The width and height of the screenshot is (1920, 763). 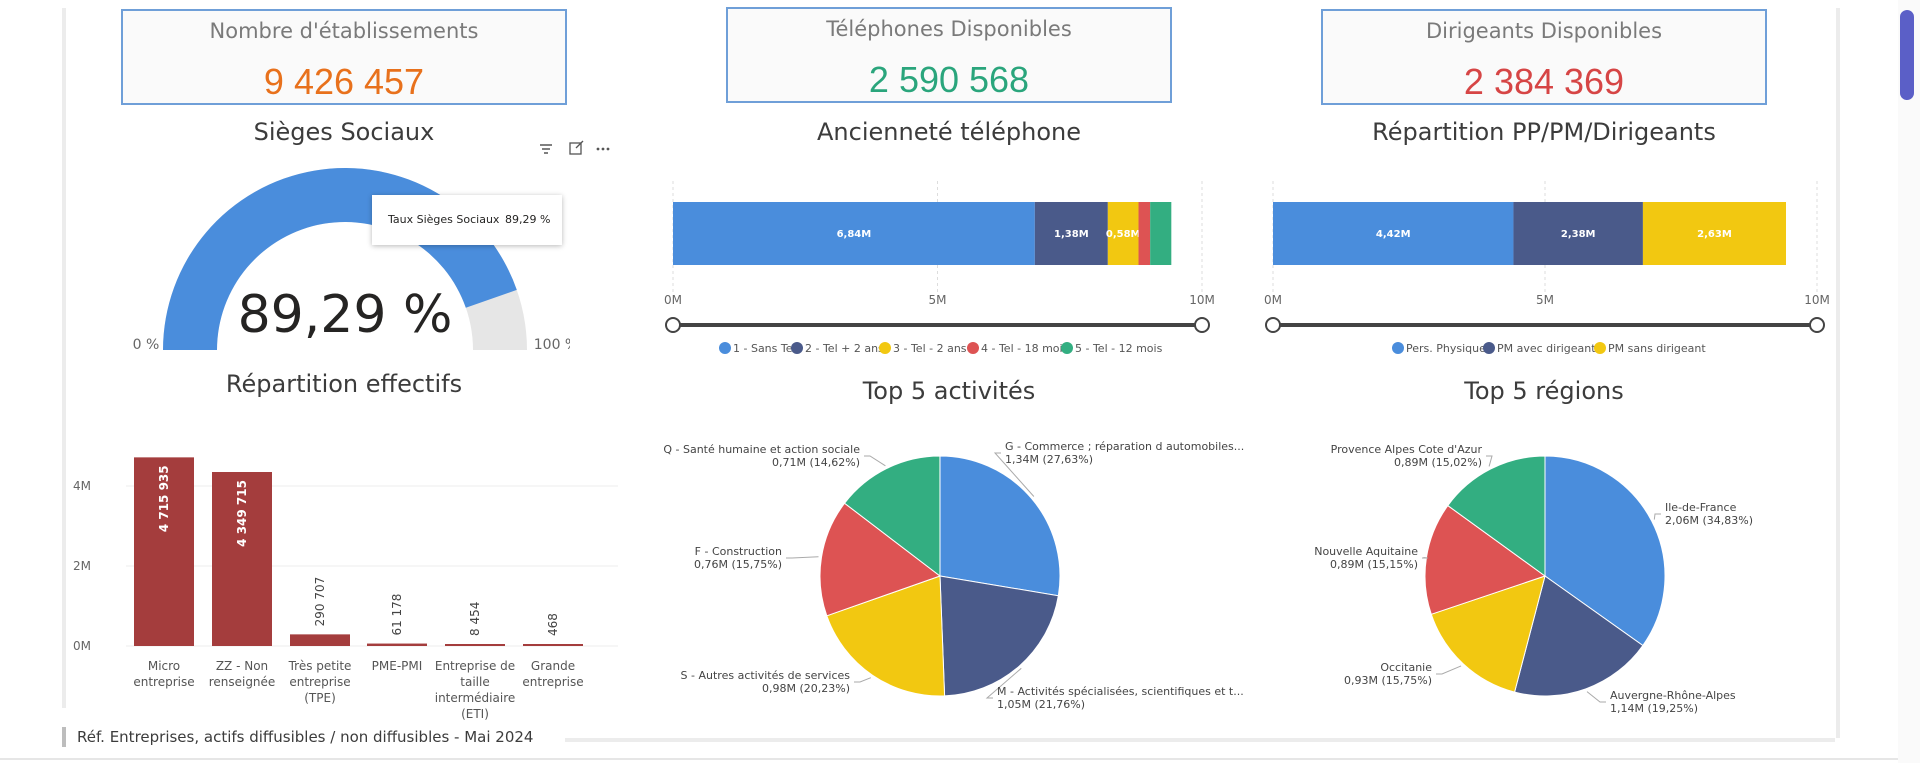 What do you see at coordinates (1119, 348) in the screenshot?
I see `legend-label: 5 - Tel - 12 mois` at bounding box center [1119, 348].